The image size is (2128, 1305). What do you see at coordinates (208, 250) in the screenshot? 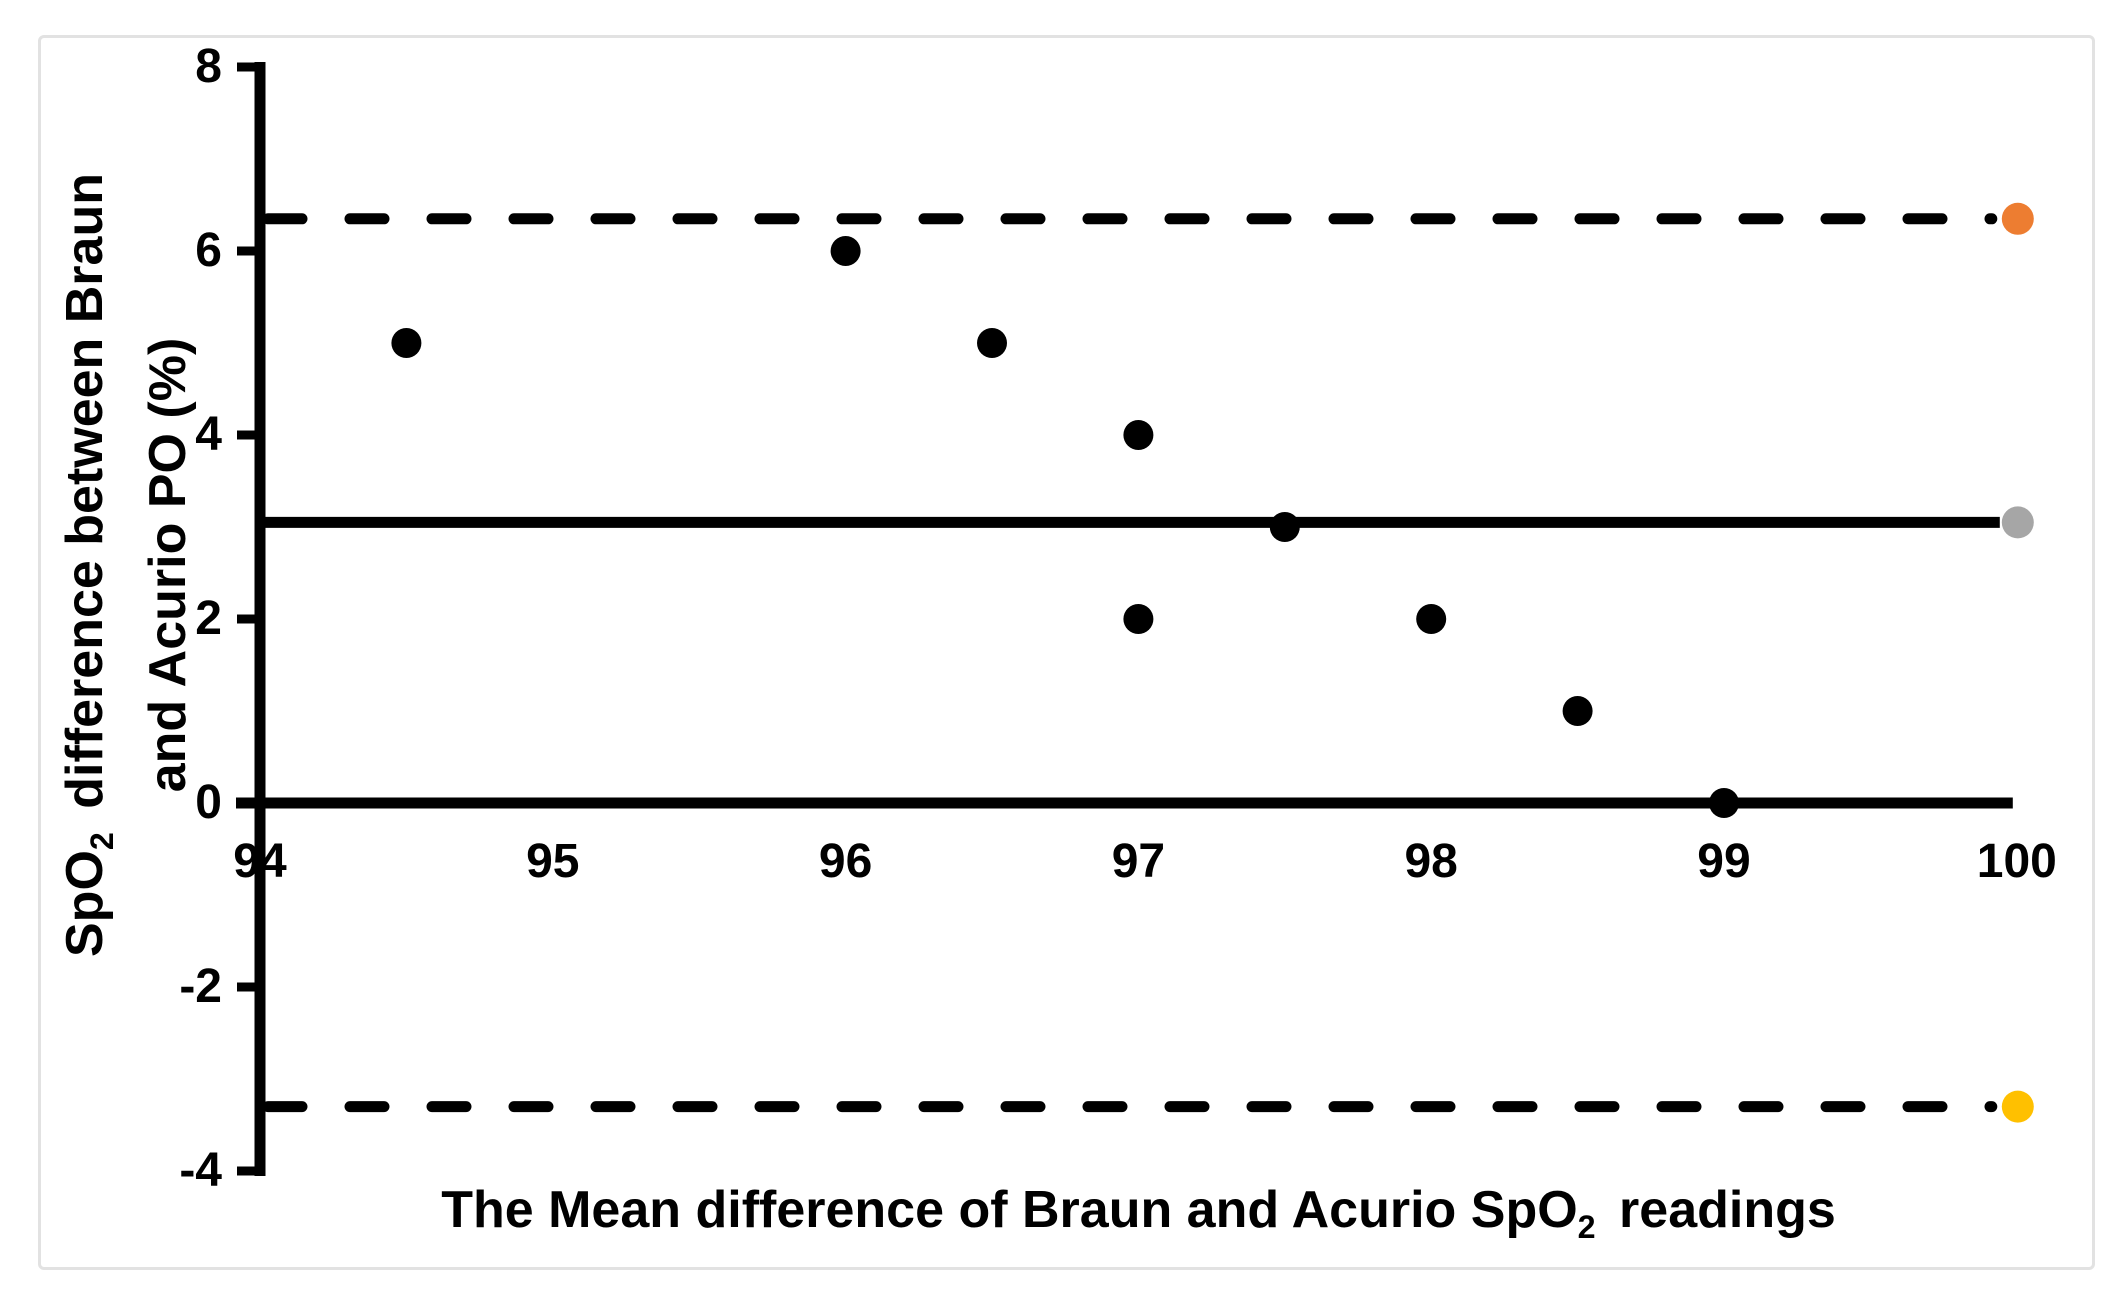
I see `y-tick-label: 6` at bounding box center [208, 250].